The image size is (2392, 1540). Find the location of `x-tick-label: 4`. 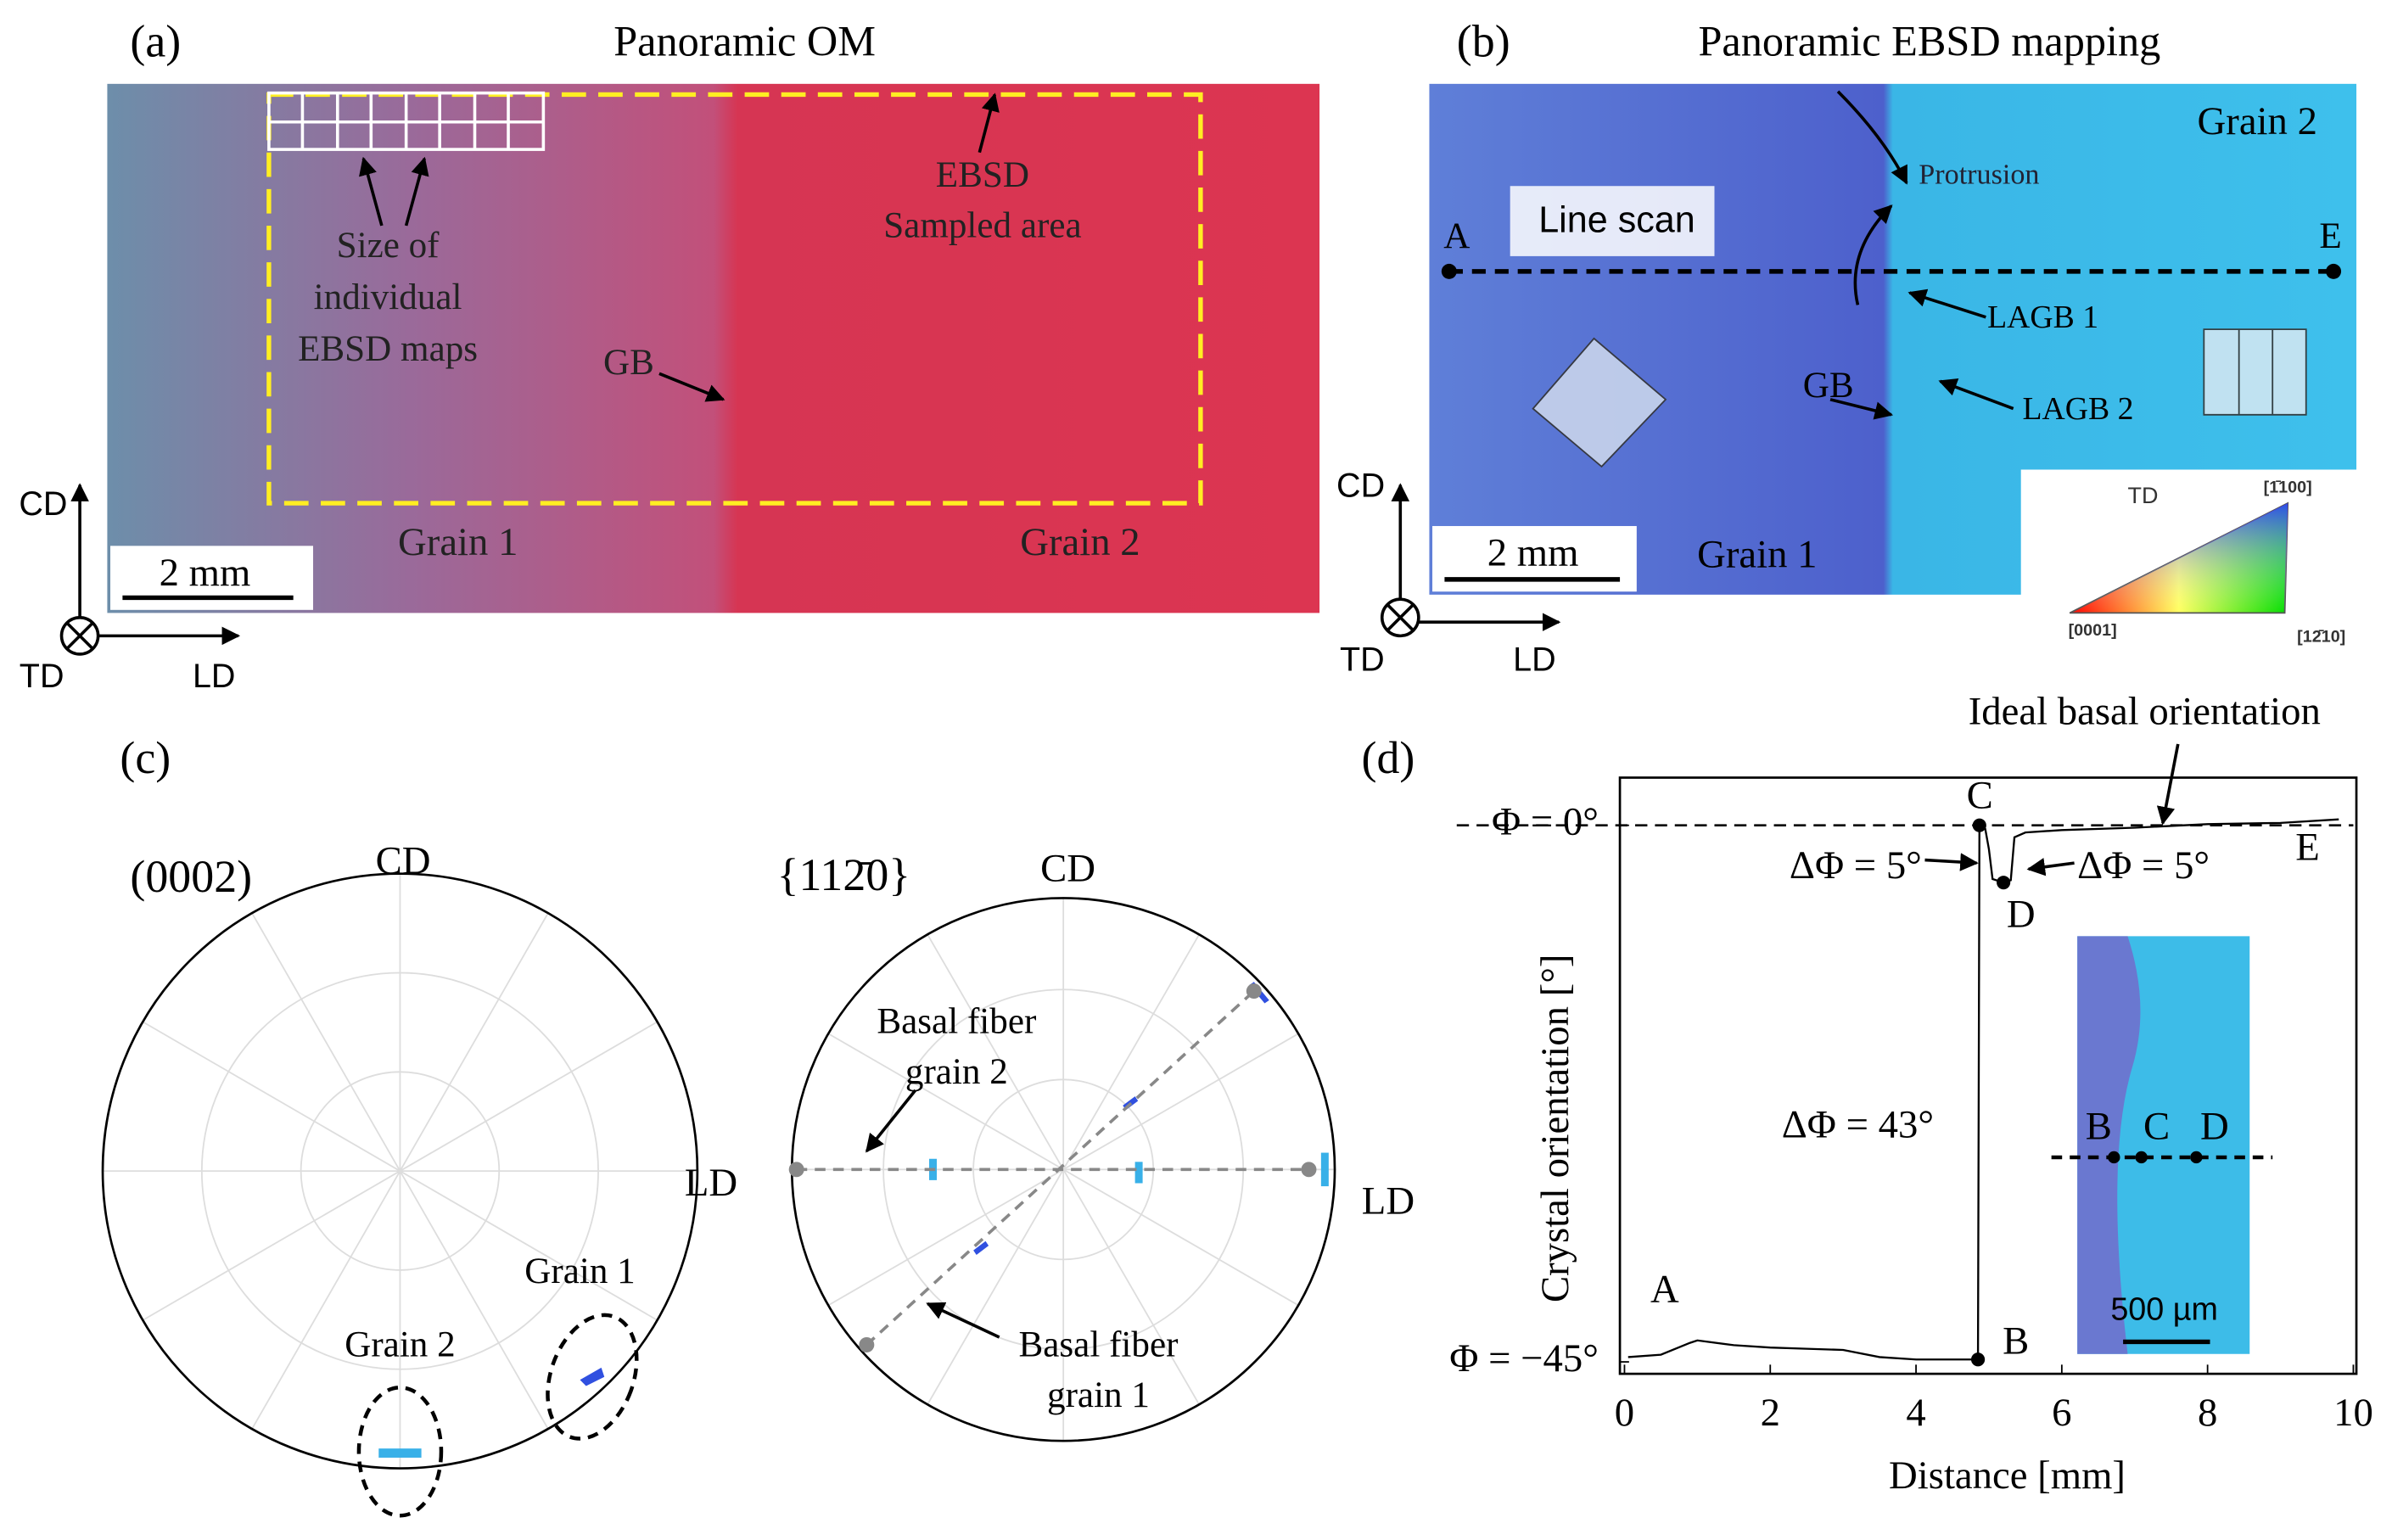

x-tick-label: 4 is located at coordinates (1915, 1413).